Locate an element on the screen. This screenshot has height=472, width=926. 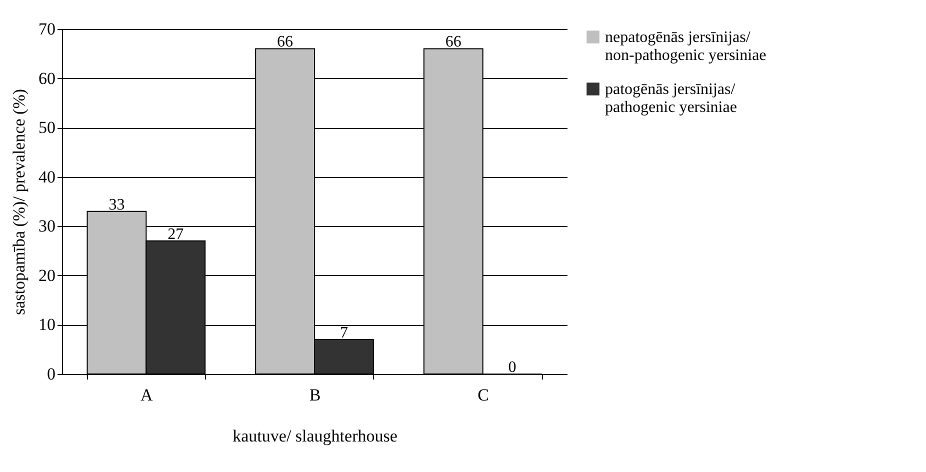
data-label: 0 is located at coordinates (512, 367).